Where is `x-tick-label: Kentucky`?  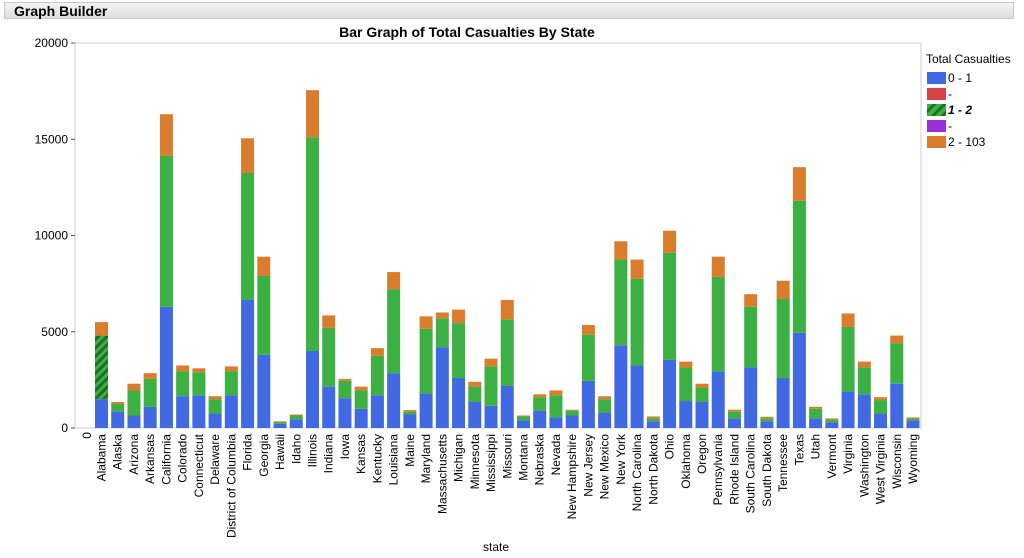 x-tick-label: Kentucky is located at coordinates (377, 458).